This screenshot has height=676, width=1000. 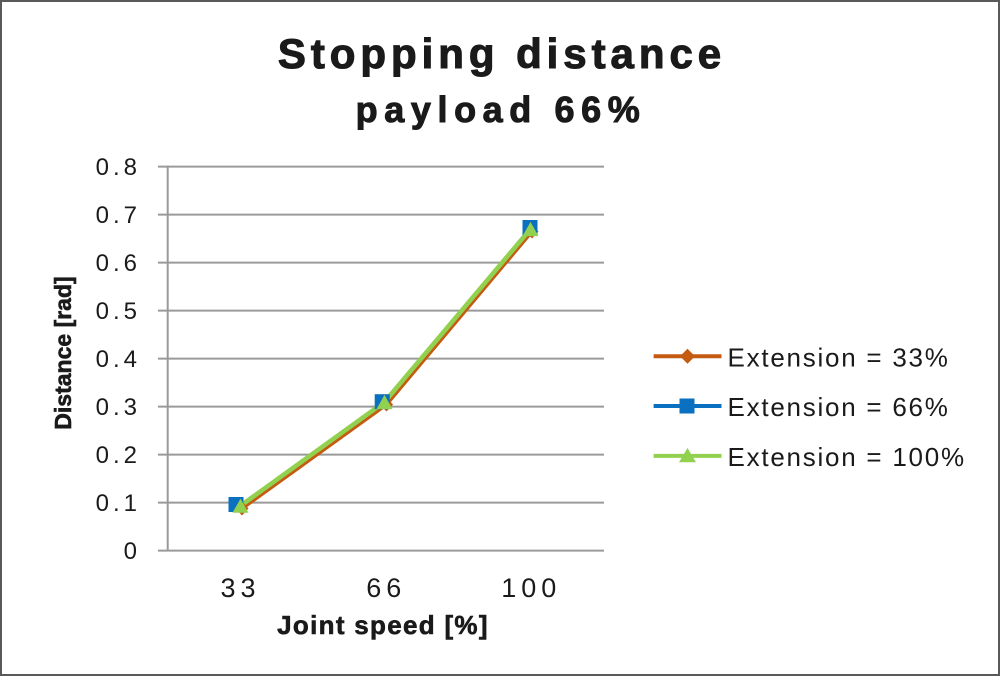 What do you see at coordinates (118, 167) in the screenshot?
I see `svg-text: 0.8` at bounding box center [118, 167].